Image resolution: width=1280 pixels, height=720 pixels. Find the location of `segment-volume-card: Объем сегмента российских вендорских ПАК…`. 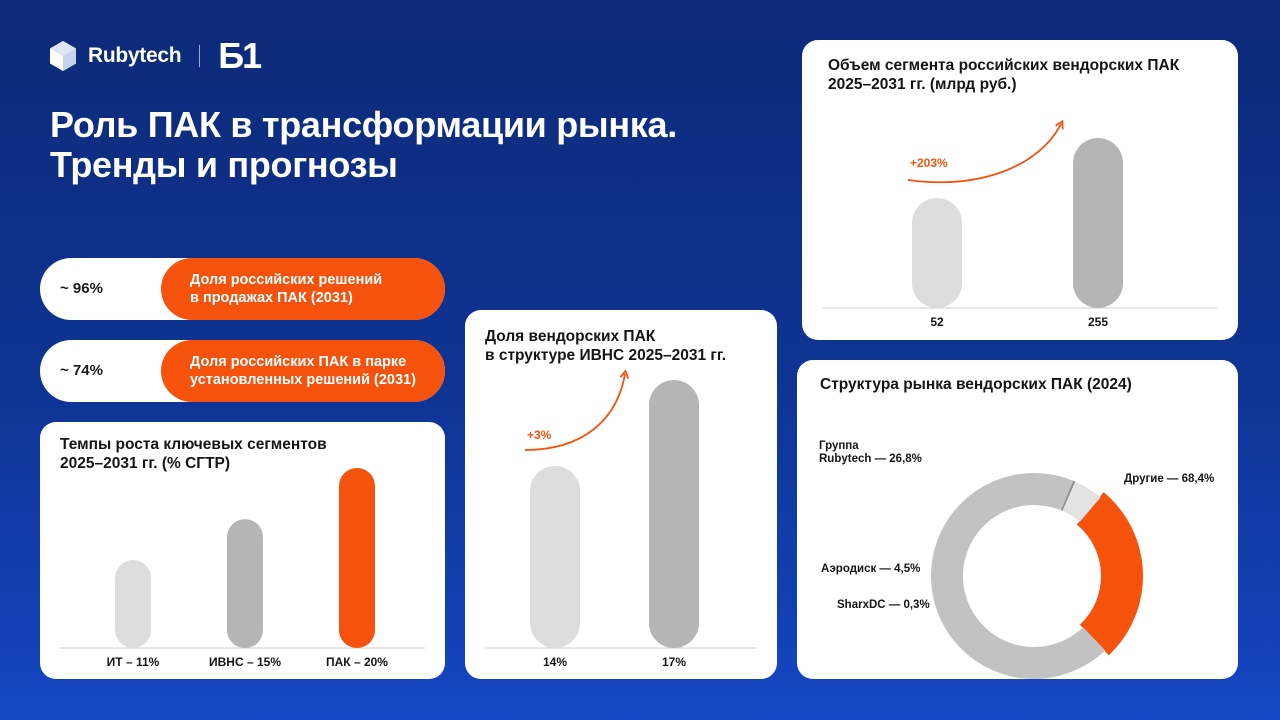

segment-volume-card: Объем сегмента российских вендорских ПАК… is located at coordinates (1020, 190).